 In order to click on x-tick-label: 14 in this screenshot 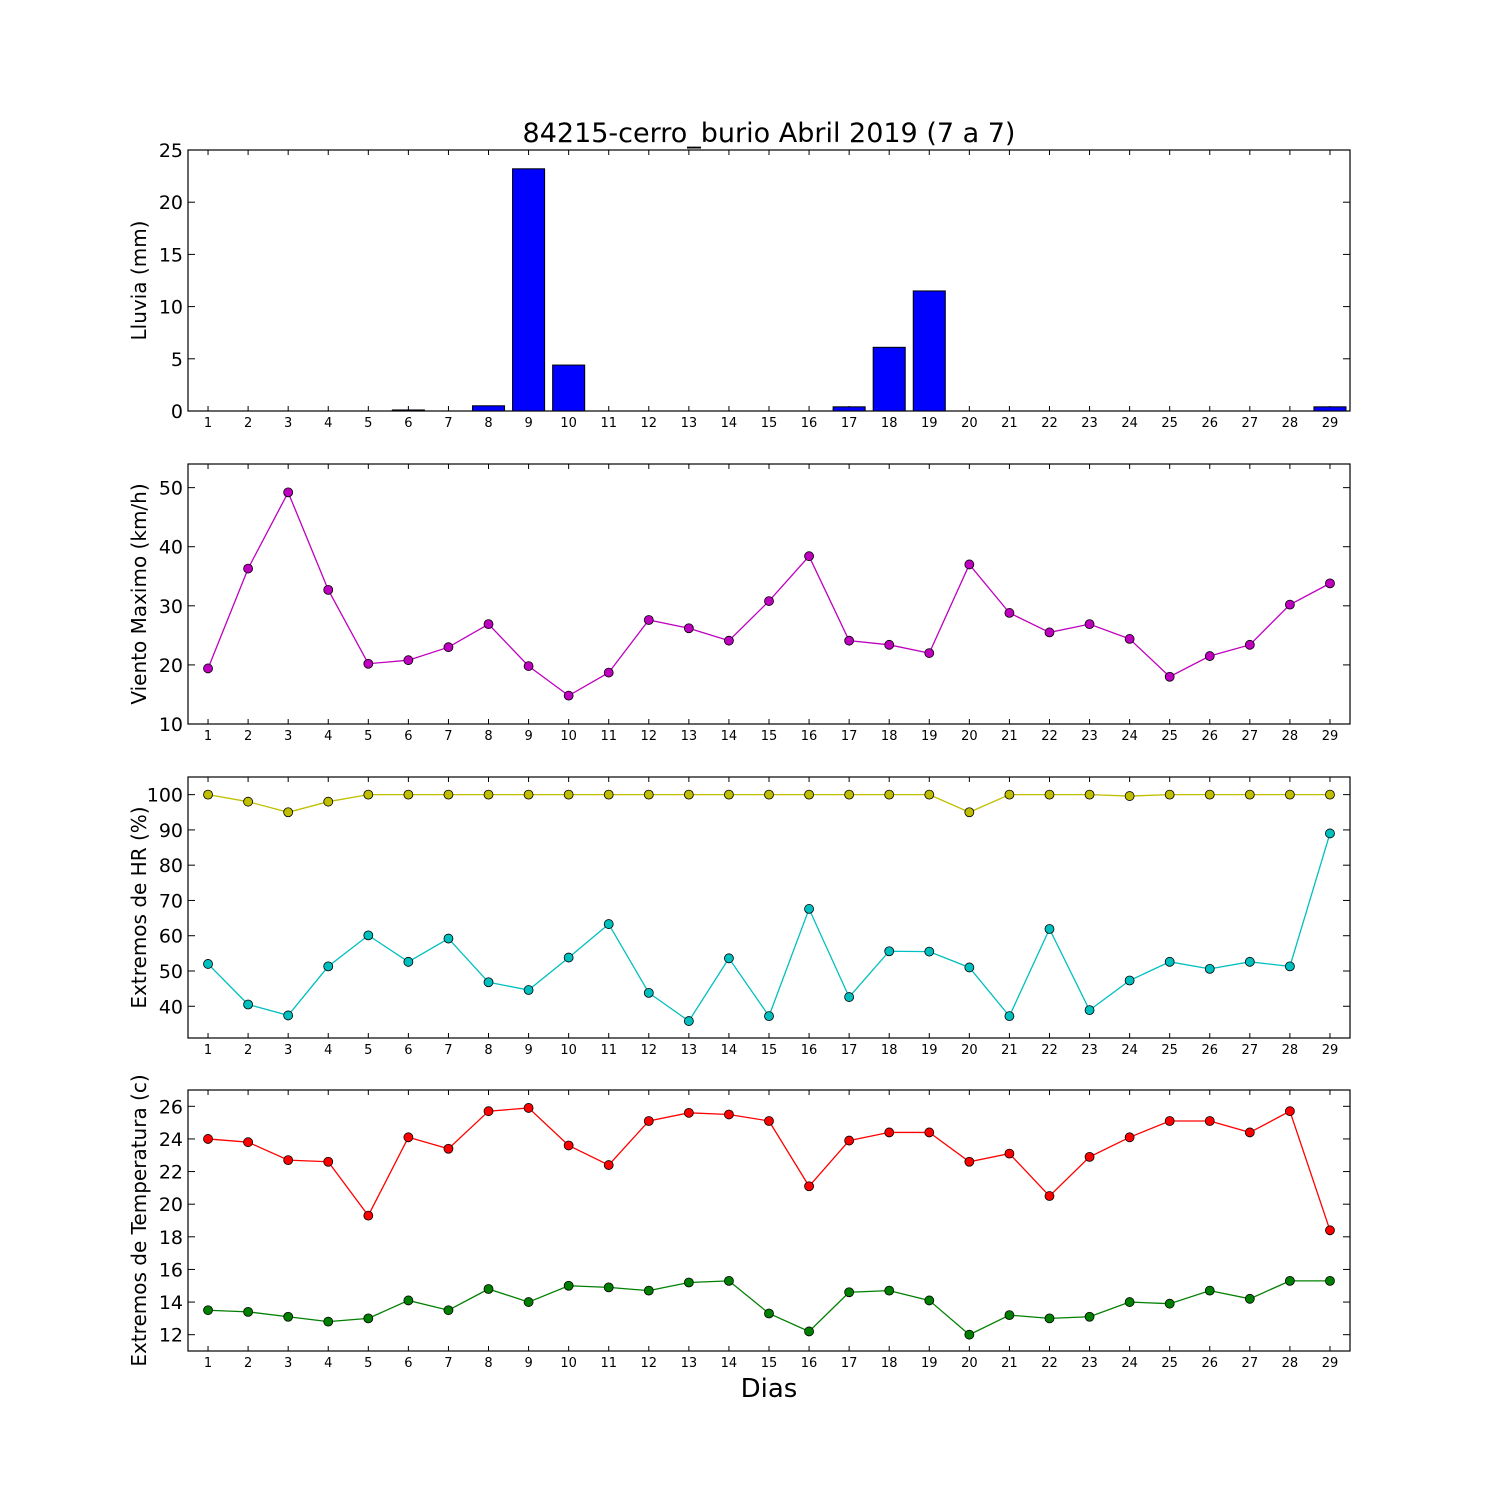, I will do `click(729, 1363)`.